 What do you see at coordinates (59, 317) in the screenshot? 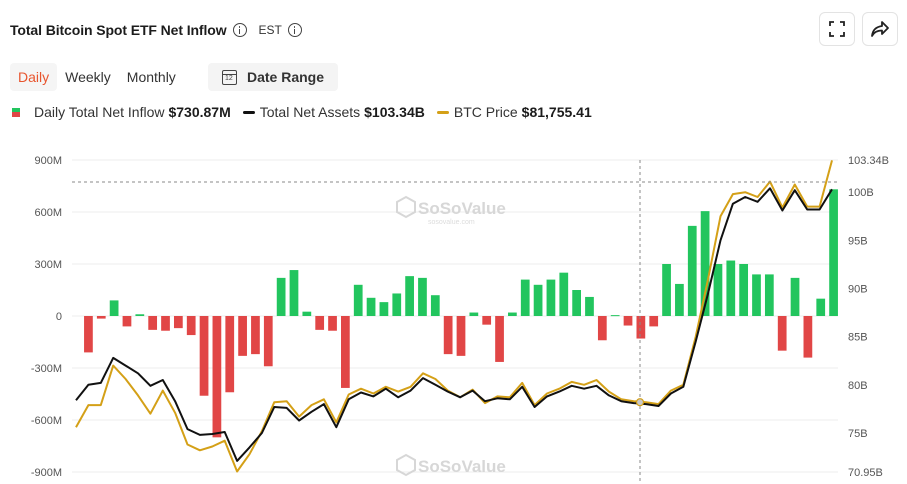
I see `y-axis-left-tick: 0` at bounding box center [59, 317].